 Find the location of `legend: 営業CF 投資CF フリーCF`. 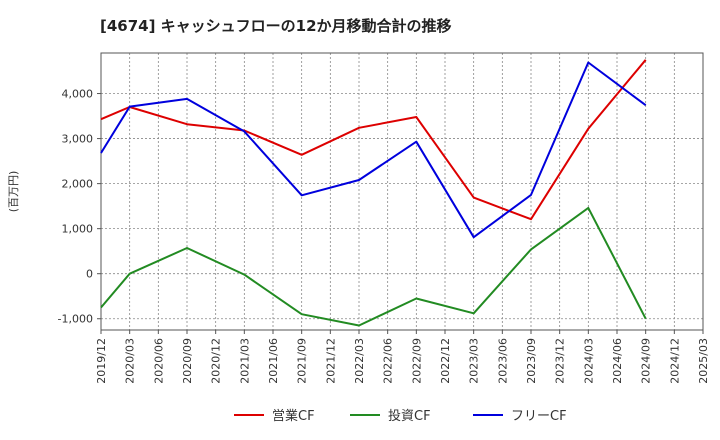

legend: 営業CF 投資CF フリーCF is located at coordinates (400, 416).